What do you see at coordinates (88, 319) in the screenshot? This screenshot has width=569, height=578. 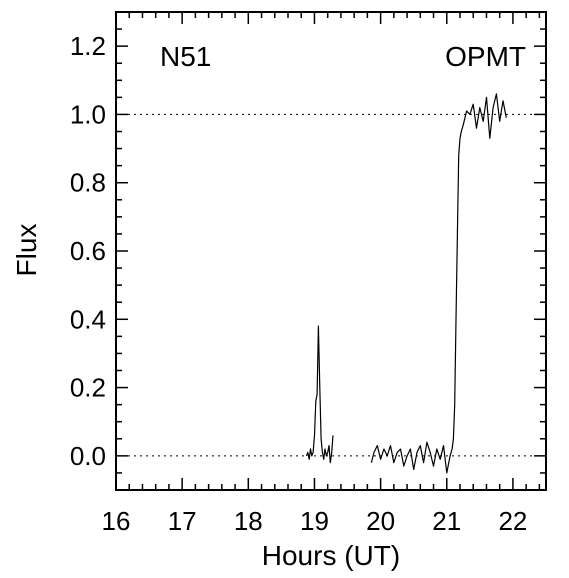 I see `y-tick-label: 0.4` at bounding box center [88, 319].